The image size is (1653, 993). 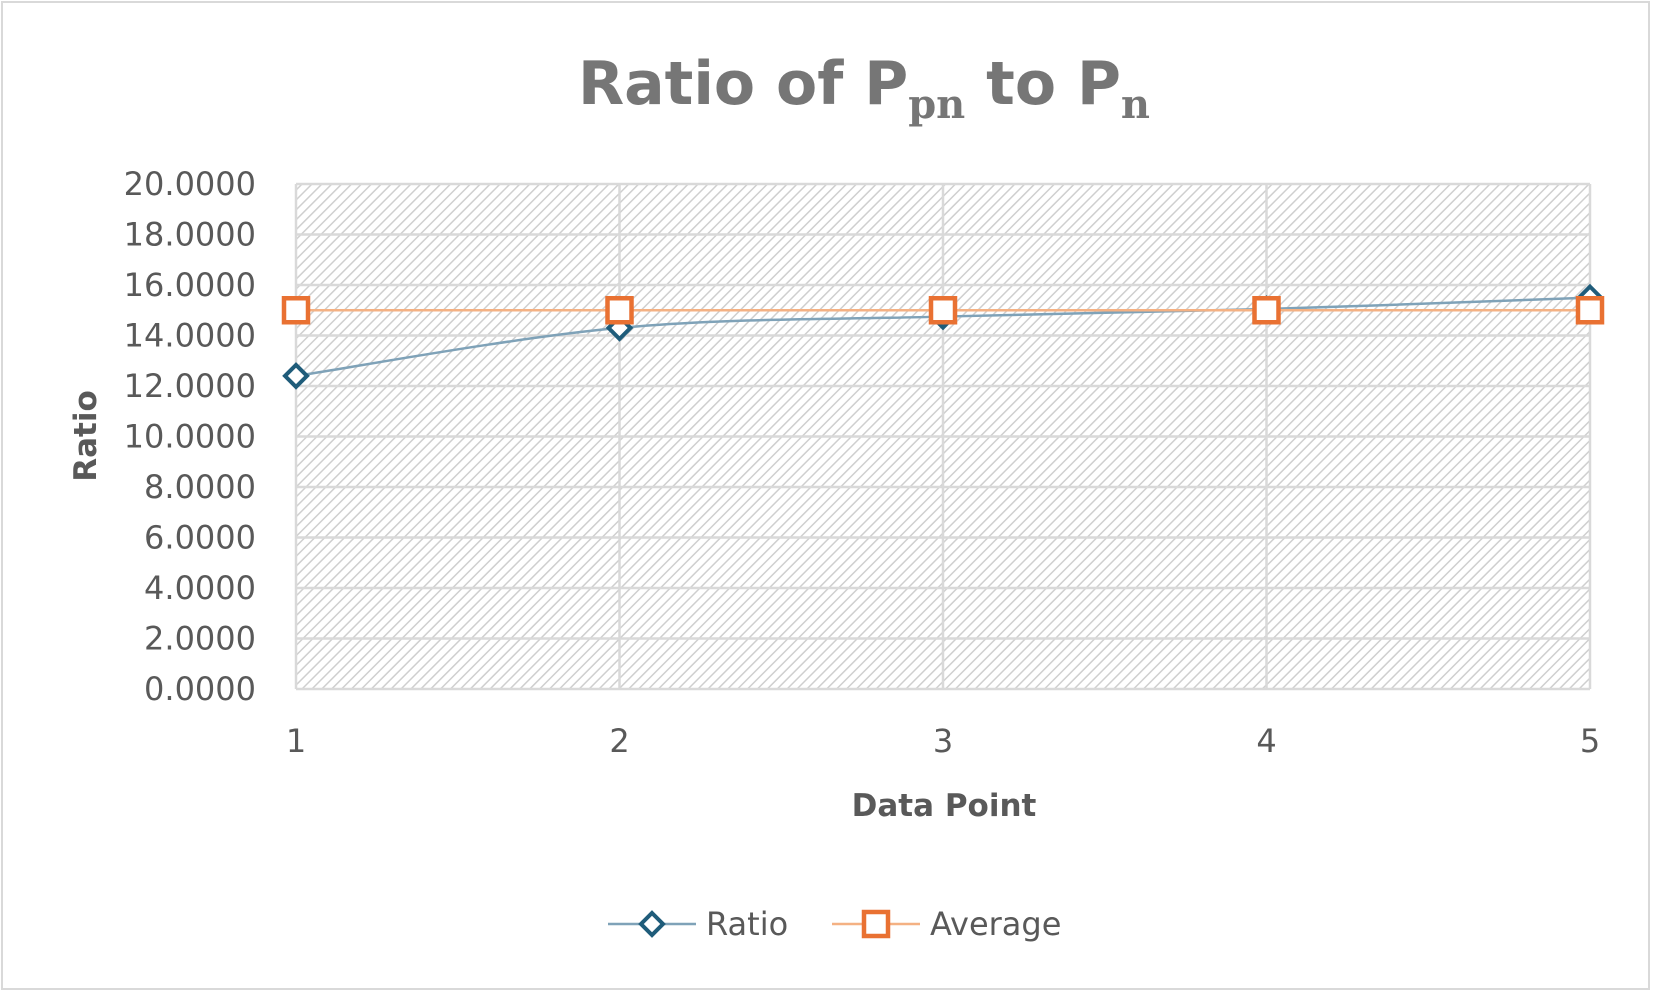 I want to click on x-tick-label: 1, so click(x=296, y=741).